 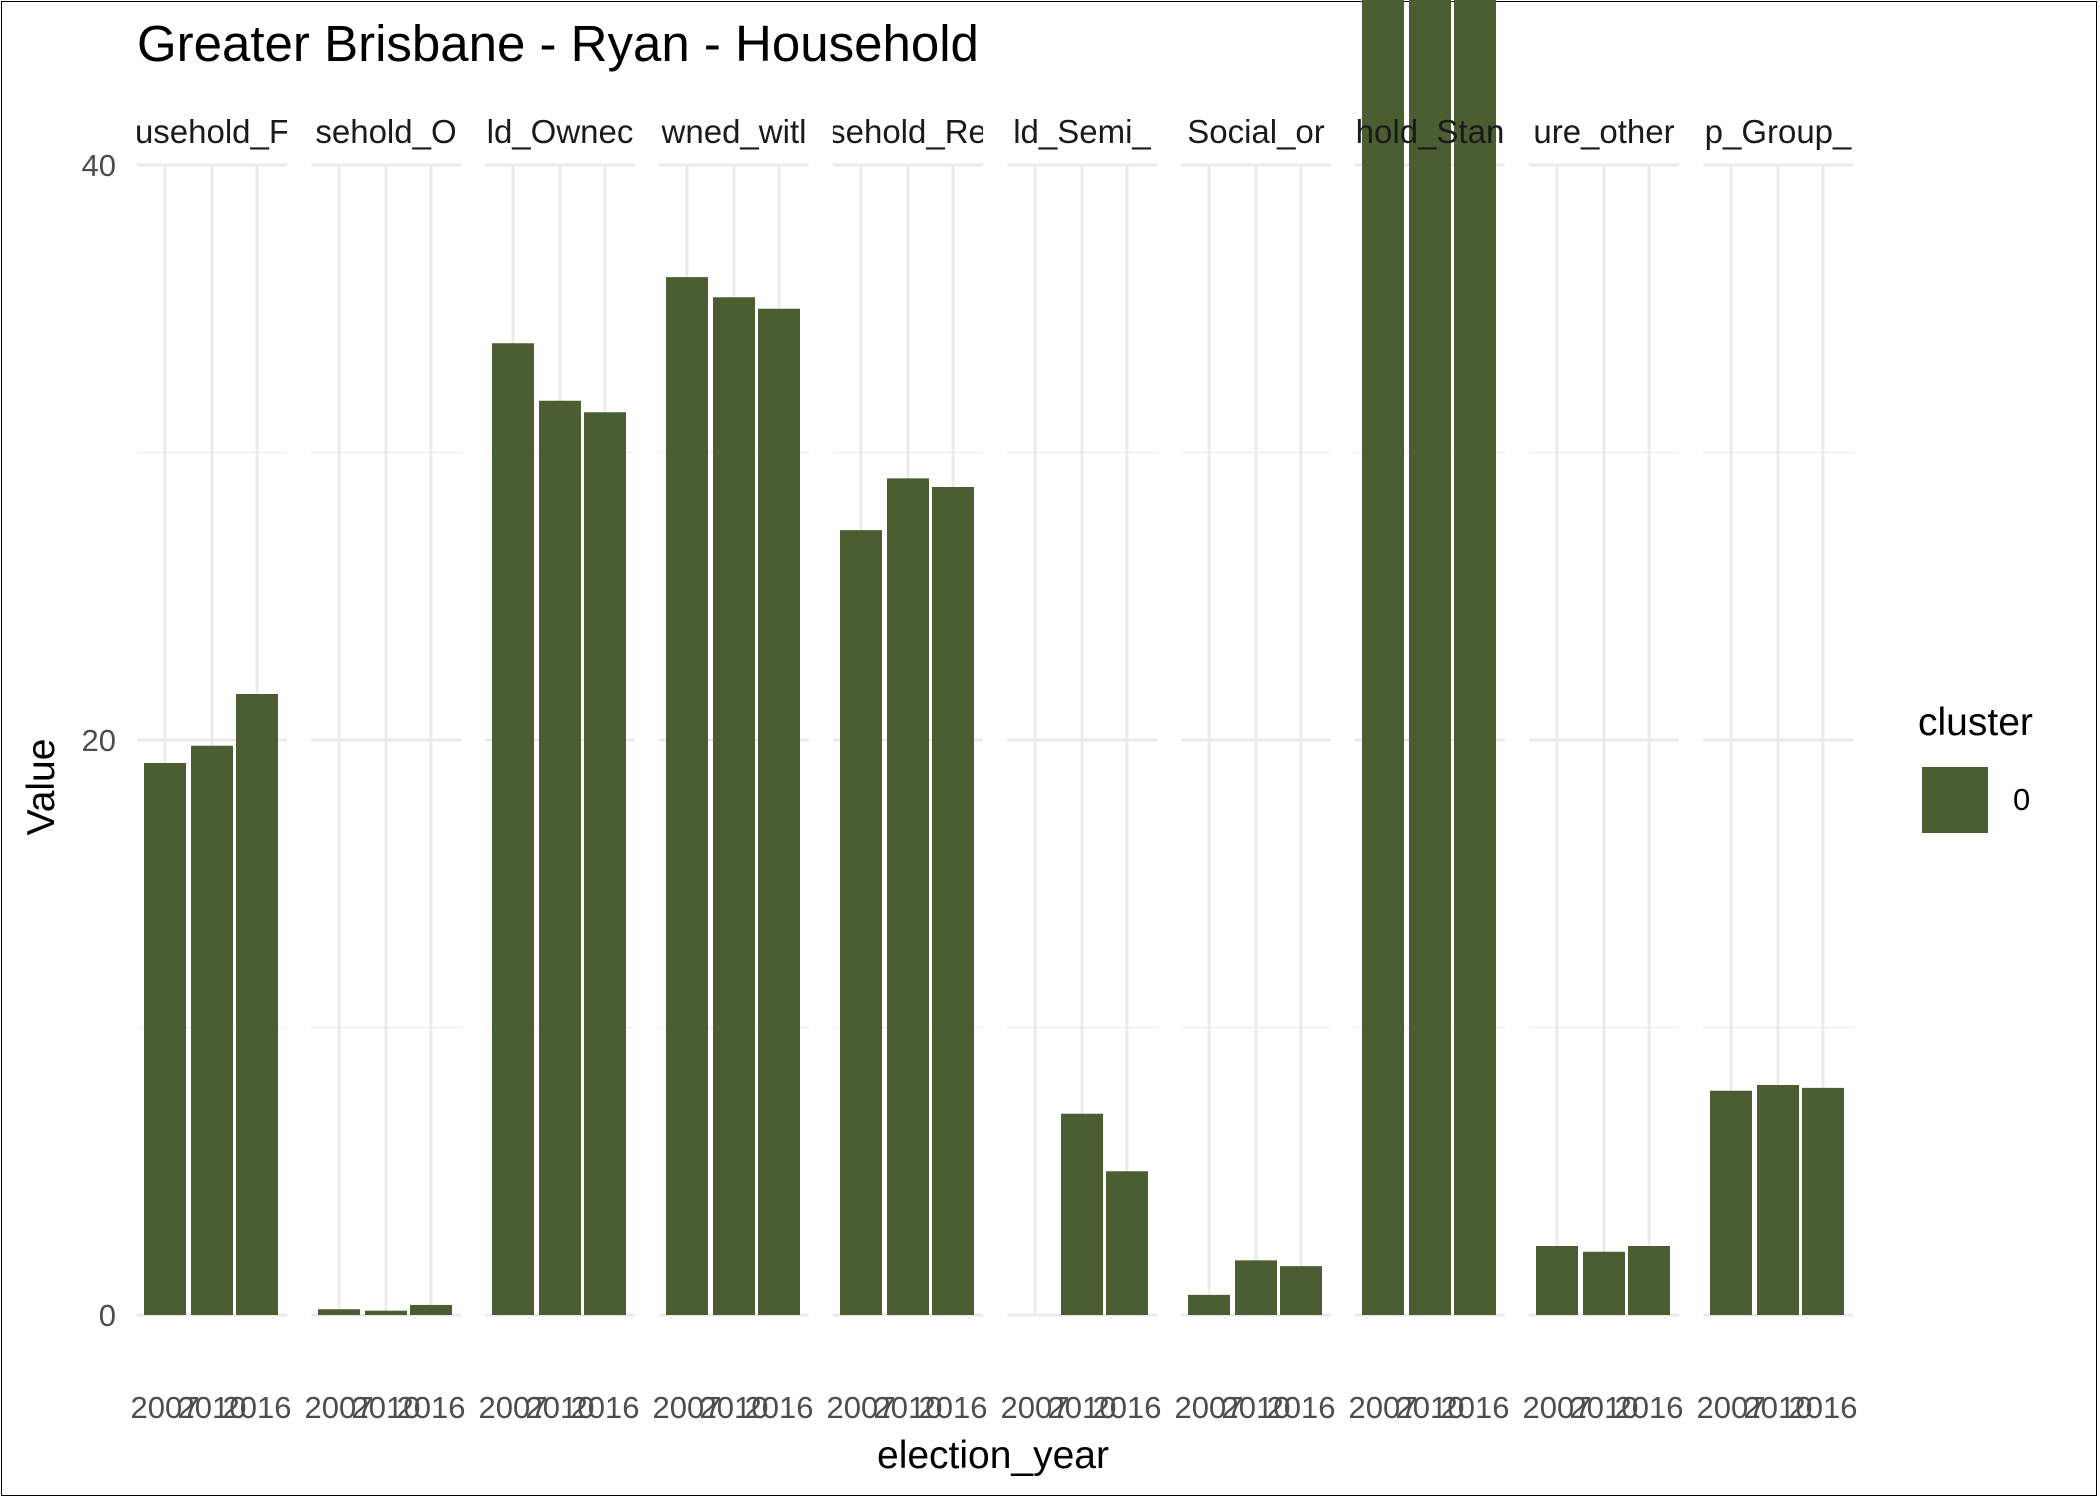 What do you see at coordinates (41, 787) in the screenshot?
I see `y-axis-title: Value` at bounding box center [41, 787].